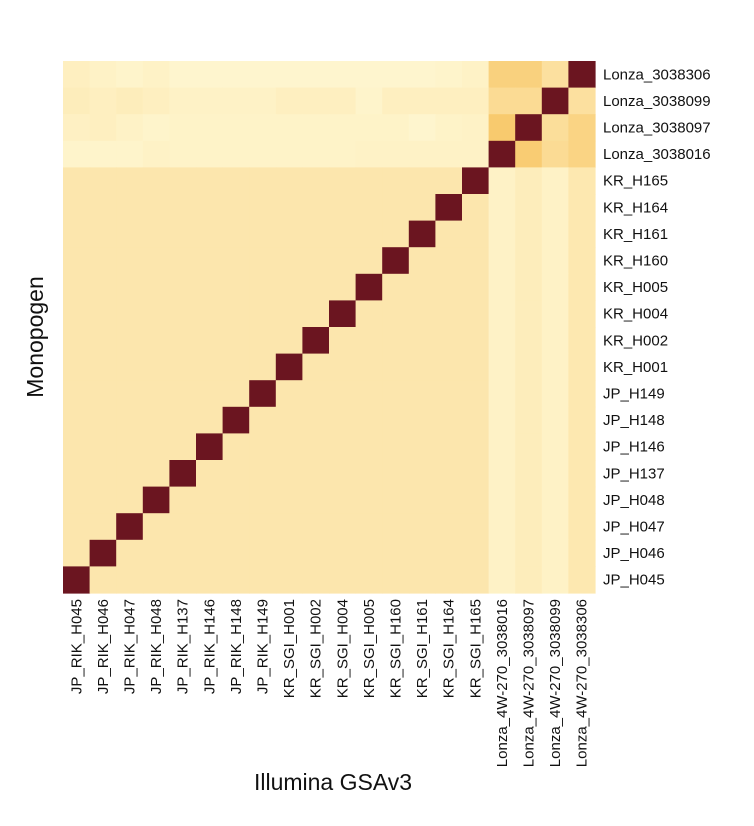 This screenshot has height=826, width=754. Describe the element at coordinates (236, 646) in the screenshot. I see `x-tick-label: JP_RIK_H148` at that location.